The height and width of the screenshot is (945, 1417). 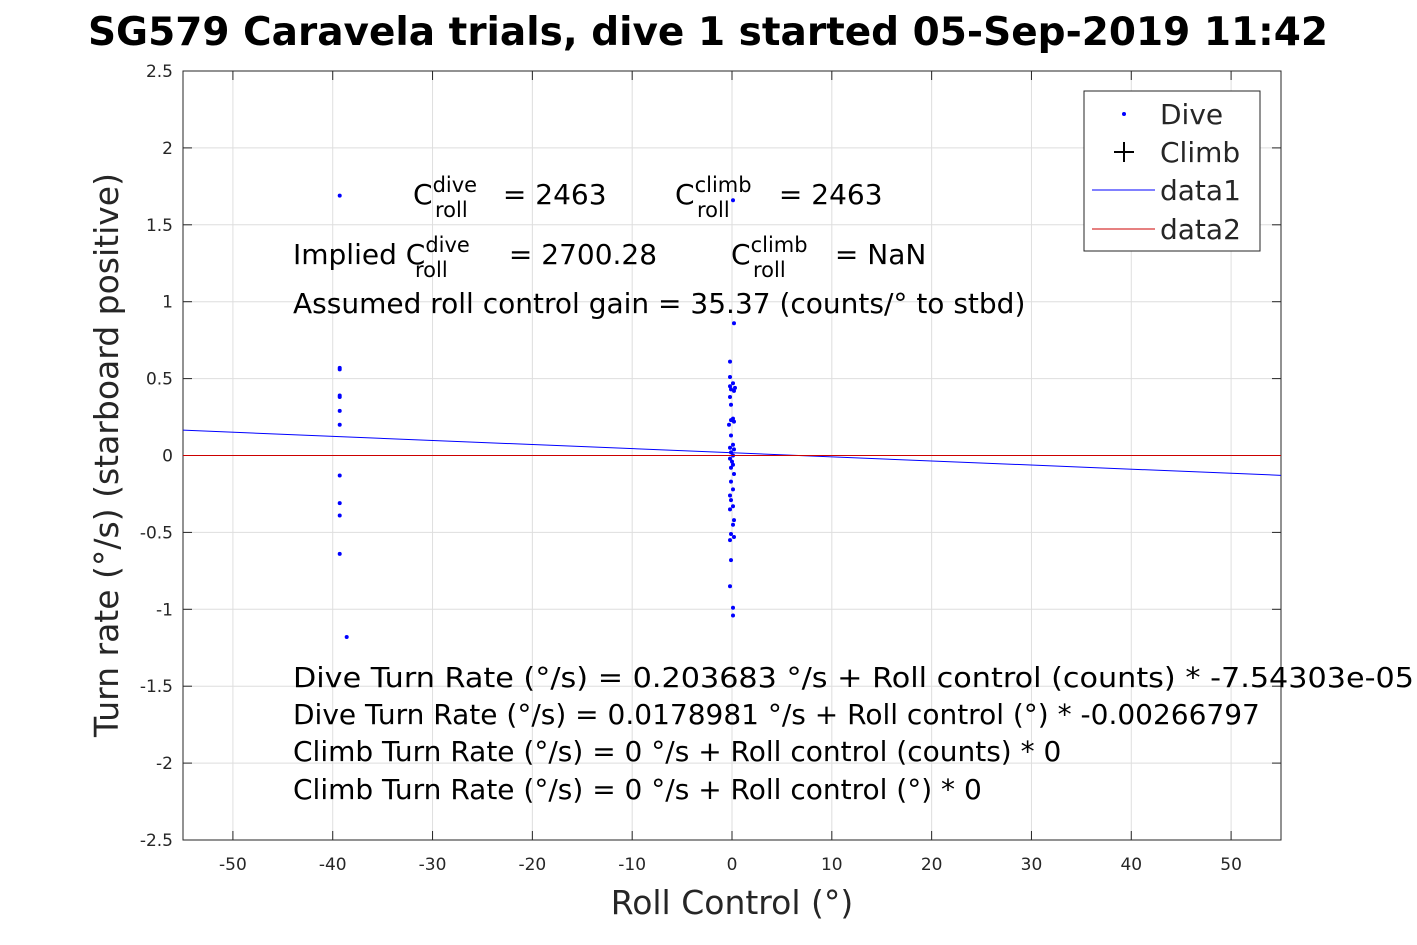 What do you see at coordinates (433, 865) in the screenshot?
I see `x-tick-label: -30` at bounding box center [433, 865].